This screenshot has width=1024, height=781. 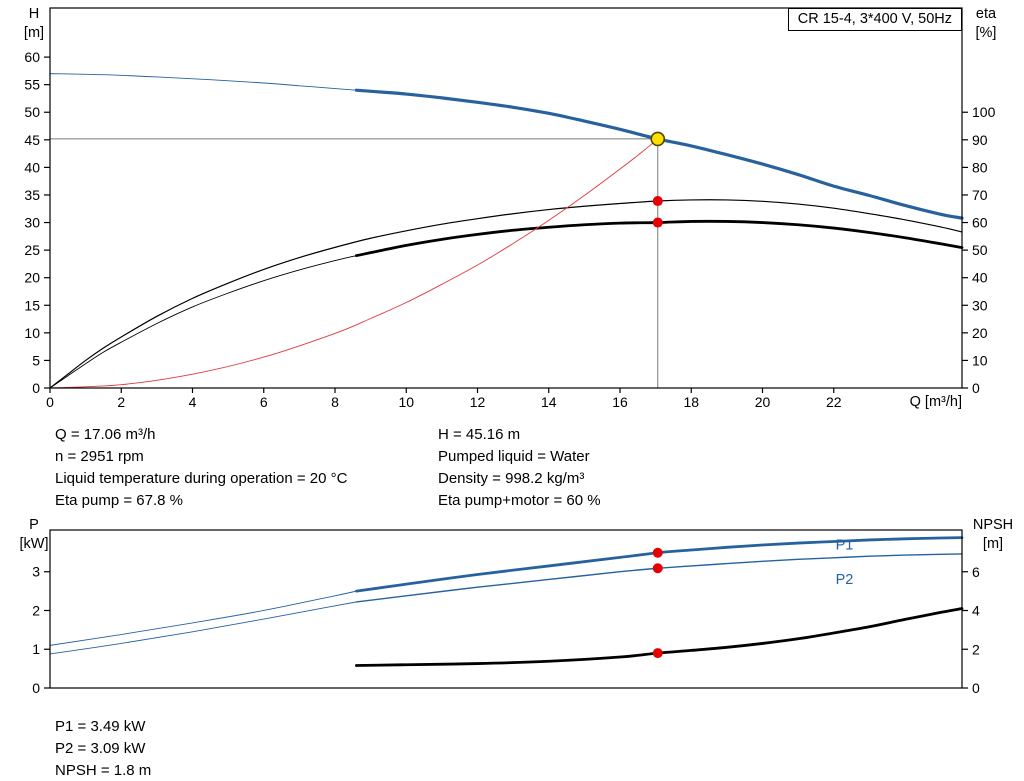 What do you see at coordinates (993, 525) in the screenshot?
I see `npsh-axis-name: NPSH` at bounding box center [993, 525].